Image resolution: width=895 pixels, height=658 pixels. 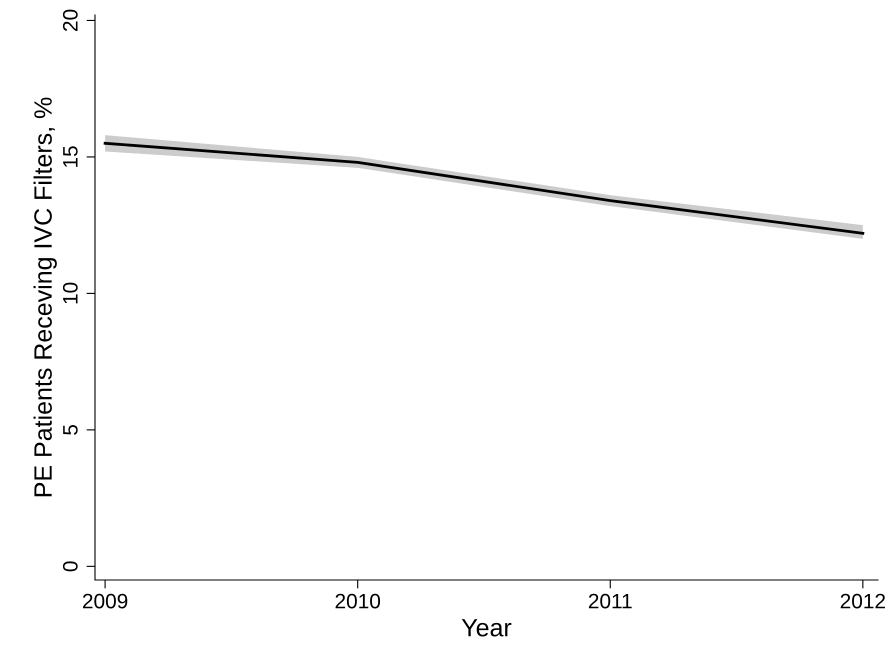 What do you see at coordinates (610, 601) in the screenshot?
I see `x-tick-label: 2011` at bounding box center [610, 601].